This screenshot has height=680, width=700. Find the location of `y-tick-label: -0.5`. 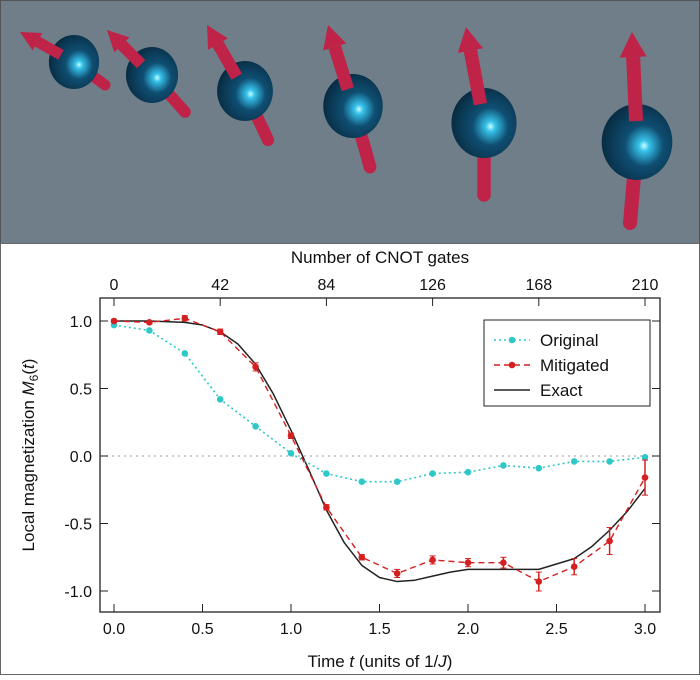

y-tick-label: -0.5 is located at coordinates (78, 525).